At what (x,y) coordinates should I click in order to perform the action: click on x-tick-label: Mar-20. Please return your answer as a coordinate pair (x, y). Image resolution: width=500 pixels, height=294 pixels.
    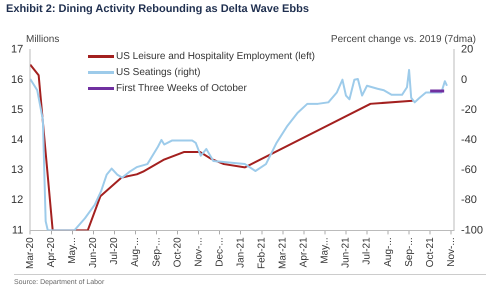
    Looking at the image, I should click on (30, 253).